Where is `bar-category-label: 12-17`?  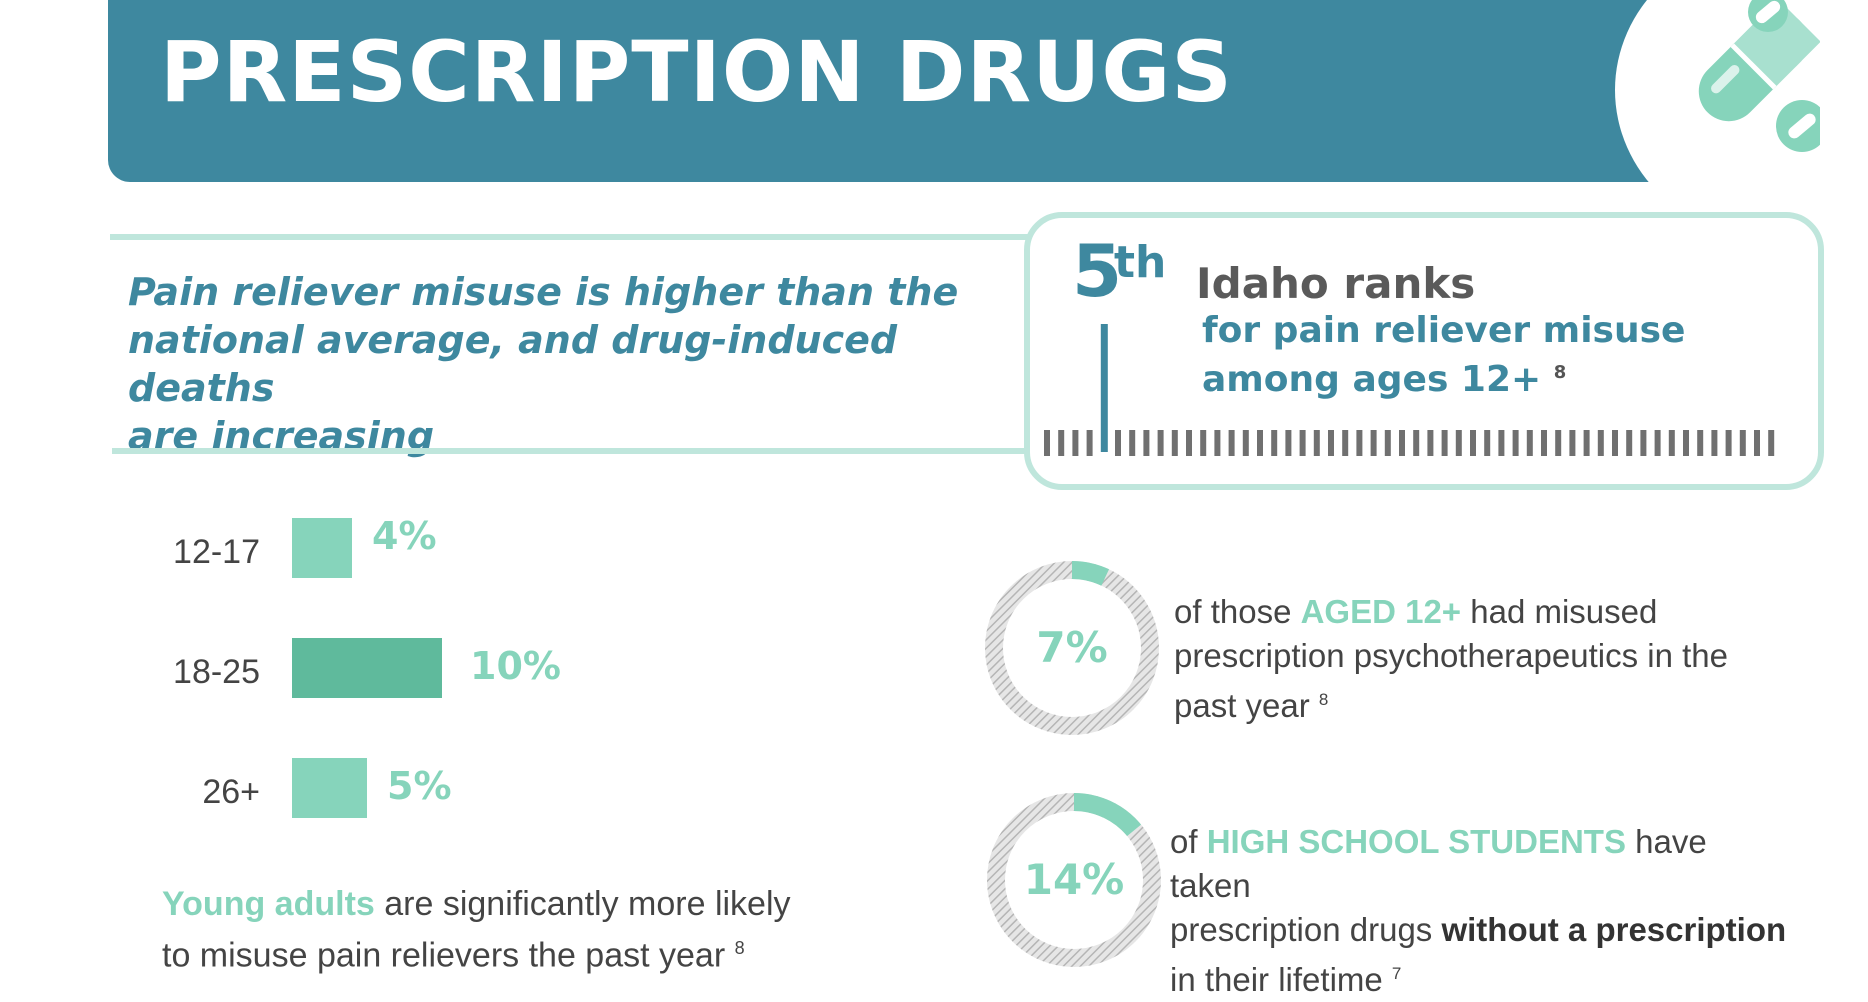 bar-category-label: 12-17 is located at coordinates (216, 552).